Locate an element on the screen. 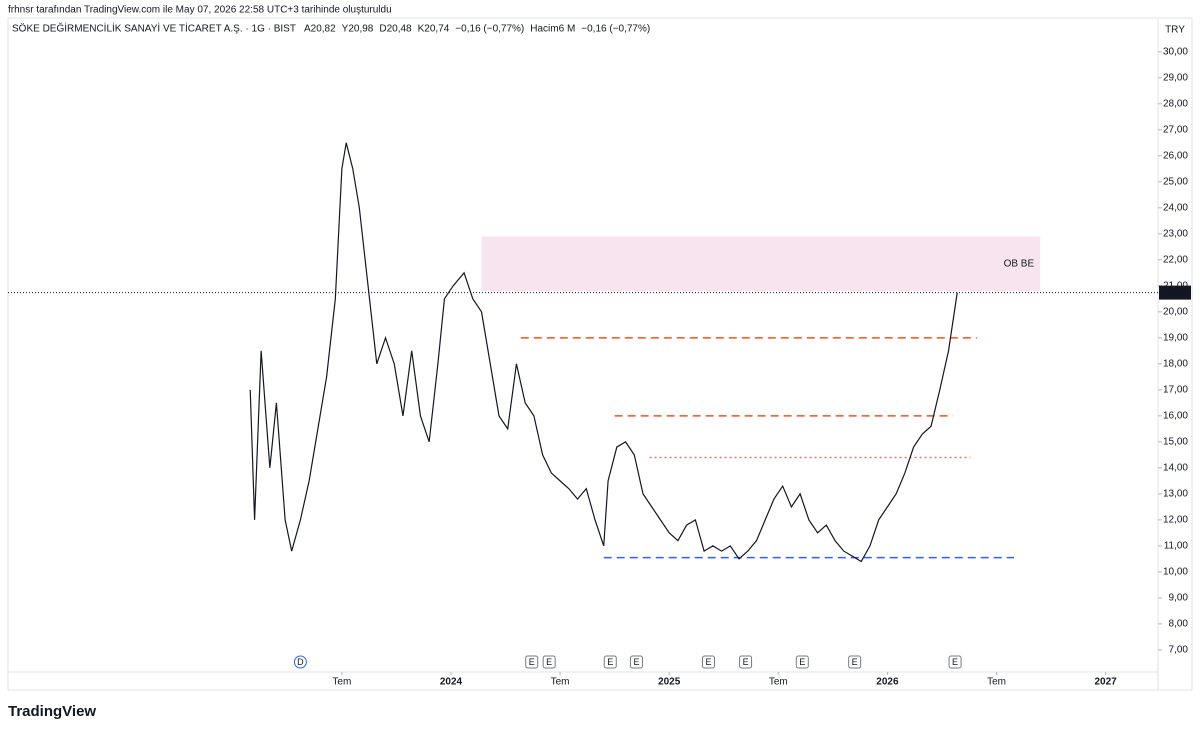  y-tick-label: 10,00 is located at coordinates (1175, 572).